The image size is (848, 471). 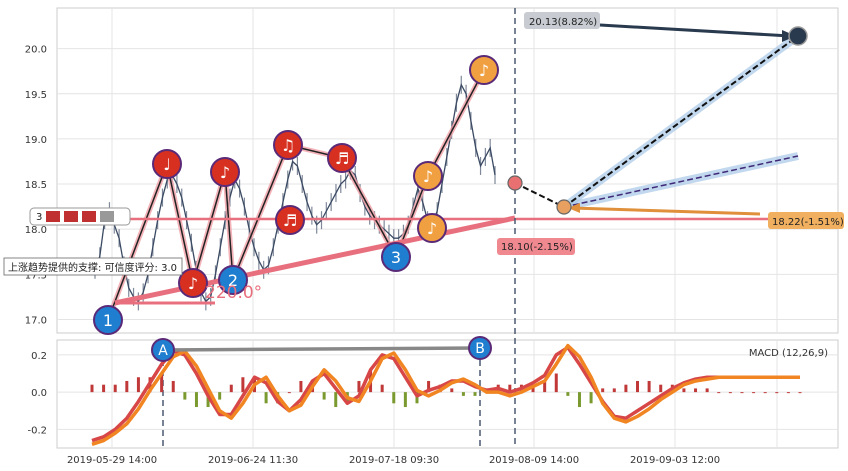 I want to click on y-tick-label: 17.5, so click(x=36, y=275).